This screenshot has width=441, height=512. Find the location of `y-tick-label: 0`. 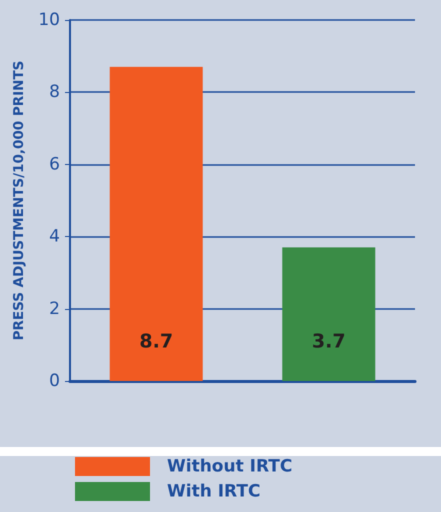

y-tick-label: 0 is located at coordinates (54, 381).